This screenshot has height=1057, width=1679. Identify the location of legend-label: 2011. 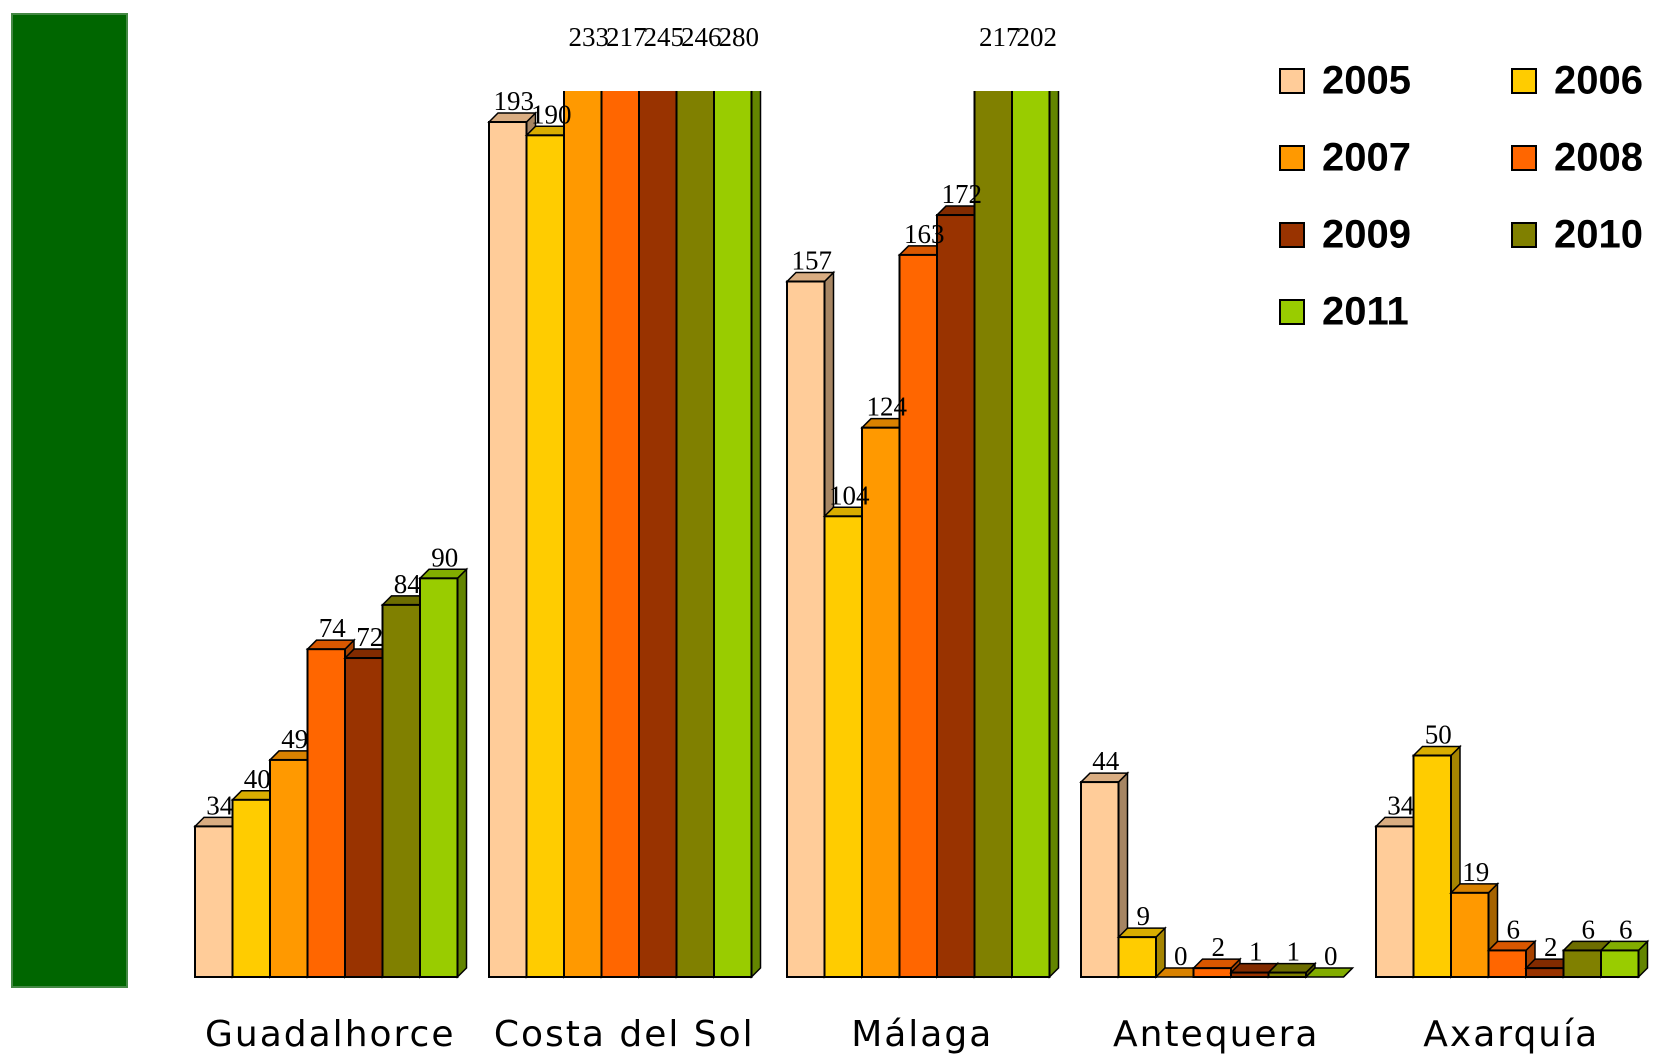
(1365, 312).